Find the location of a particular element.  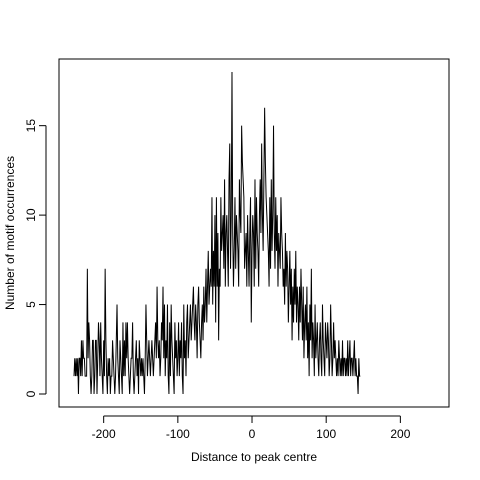

y-tick-label: 5 is located at coordinates (31, 304).